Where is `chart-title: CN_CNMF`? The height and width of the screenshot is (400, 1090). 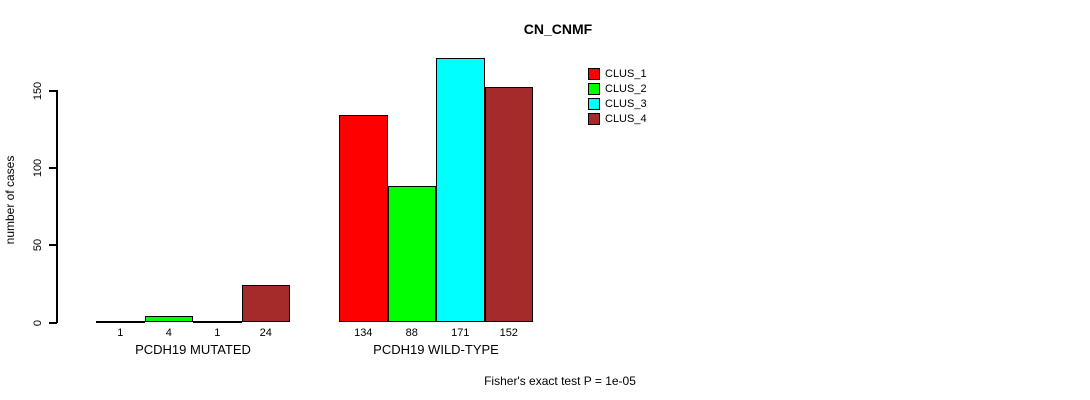
chart-title: CN_CNMF is located at coordinates (558, 29).